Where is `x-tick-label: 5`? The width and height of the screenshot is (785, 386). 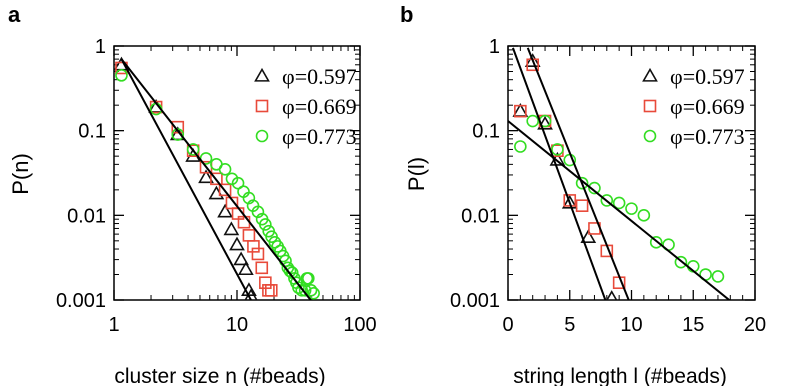 x-tick-label: 5 is located at coordinates (569, 325).